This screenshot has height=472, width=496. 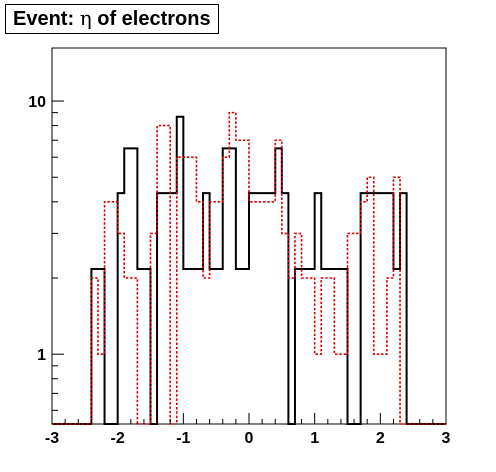 I want to click on y-tick-label: 10, so click(x=37, y=102).